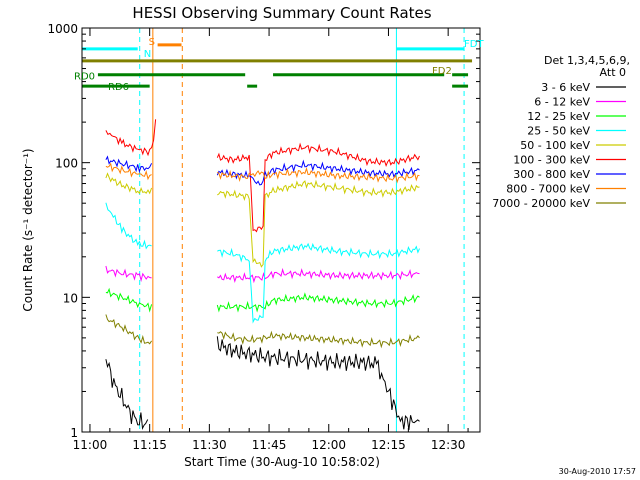 The width and height of the screenshot is (640, 480). What do you see at coordinates (152, 42) in the screenshot?
I see `status-bar-label-s: S` at bounding box center [152, 42].